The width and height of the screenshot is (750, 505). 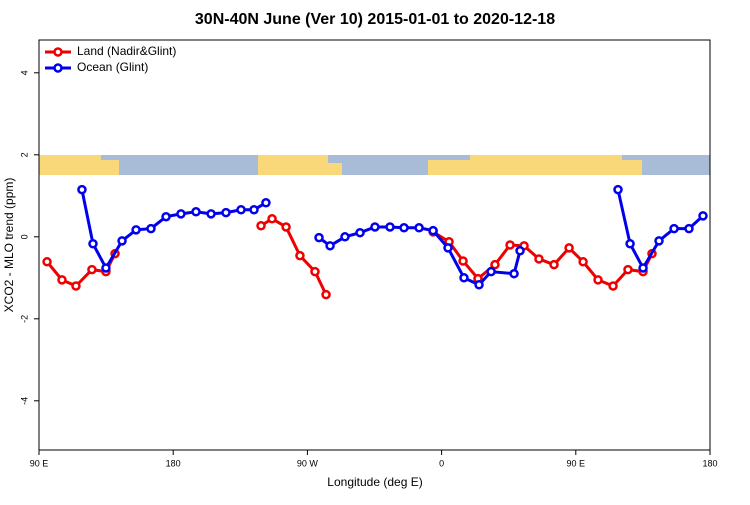 What do you see at coordinates (126, 51) in the screenshot?
I see `legend-label: Land (Nadir&Glint)` at bounding box center [126, 51].